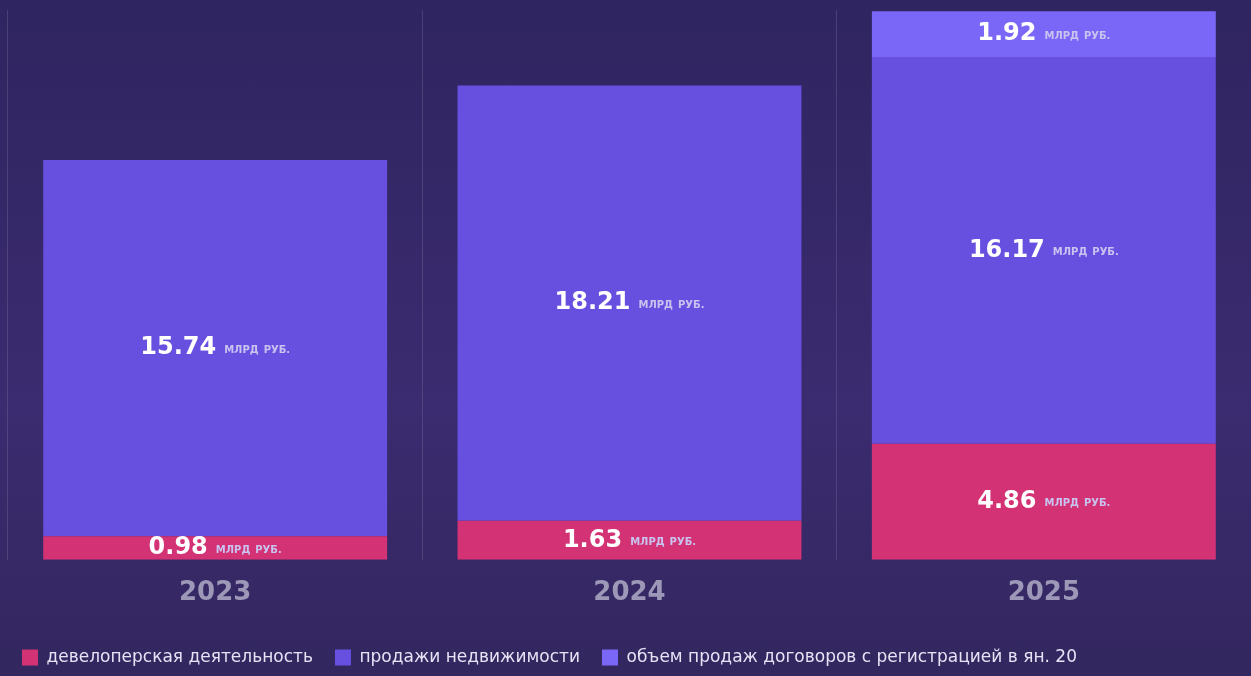 The image size is (1251, 676). What do you see at coordinates (215, 591) in the screenshot?
I see `x-tick-label: 2023` at bounding box center [215, 591].